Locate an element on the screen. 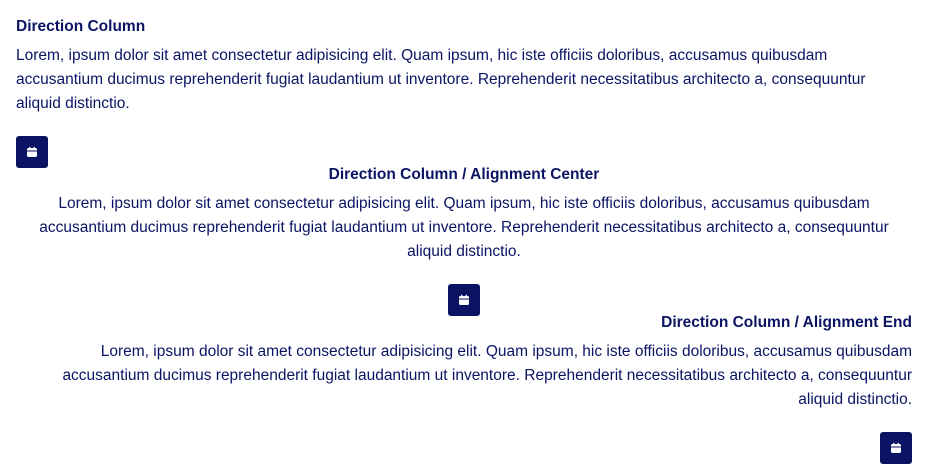  calendar-button is located at coordinates (896, 448).